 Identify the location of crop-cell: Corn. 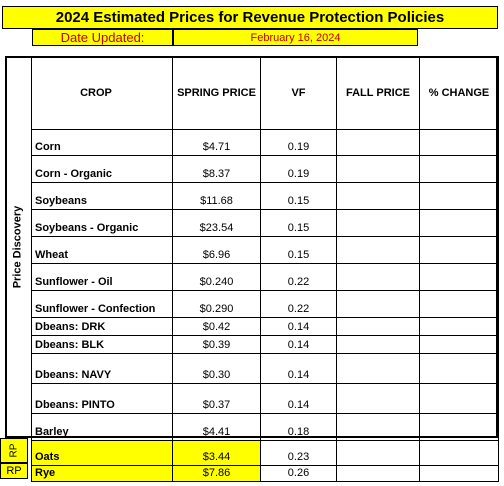
(102, 142).